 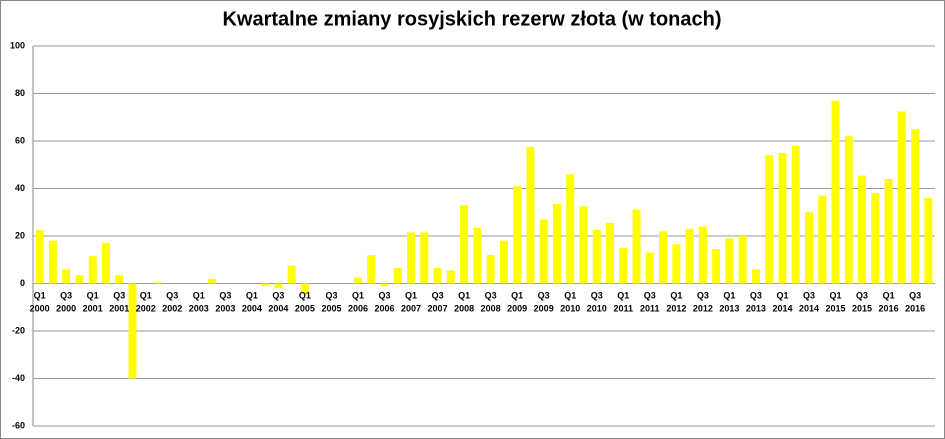 What do you see at coordinates (20, 235) in the screenshot?
I see `y-tick-label: 20` at bounding box center [20, 235].